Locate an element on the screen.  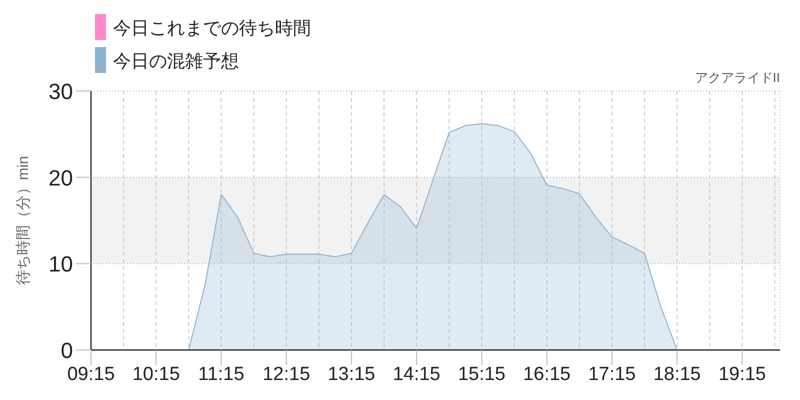
x-tick-label: 09:15 is located at coordinates (91, 374).